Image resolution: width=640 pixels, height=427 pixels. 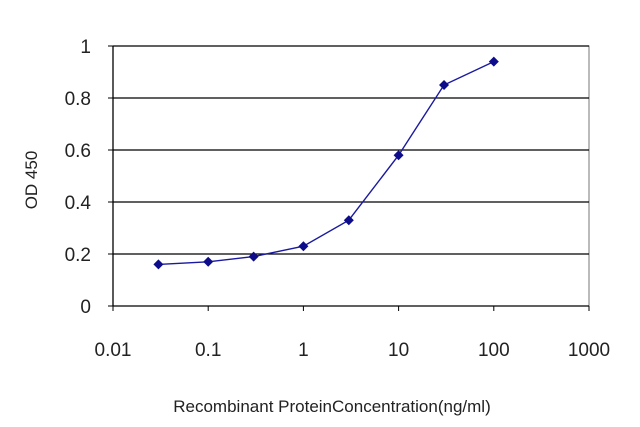 What do you see at coordinates (78, 255) in the screenshot?
I see `y-tick-label: 0.2` at bounding box center [78, 255].